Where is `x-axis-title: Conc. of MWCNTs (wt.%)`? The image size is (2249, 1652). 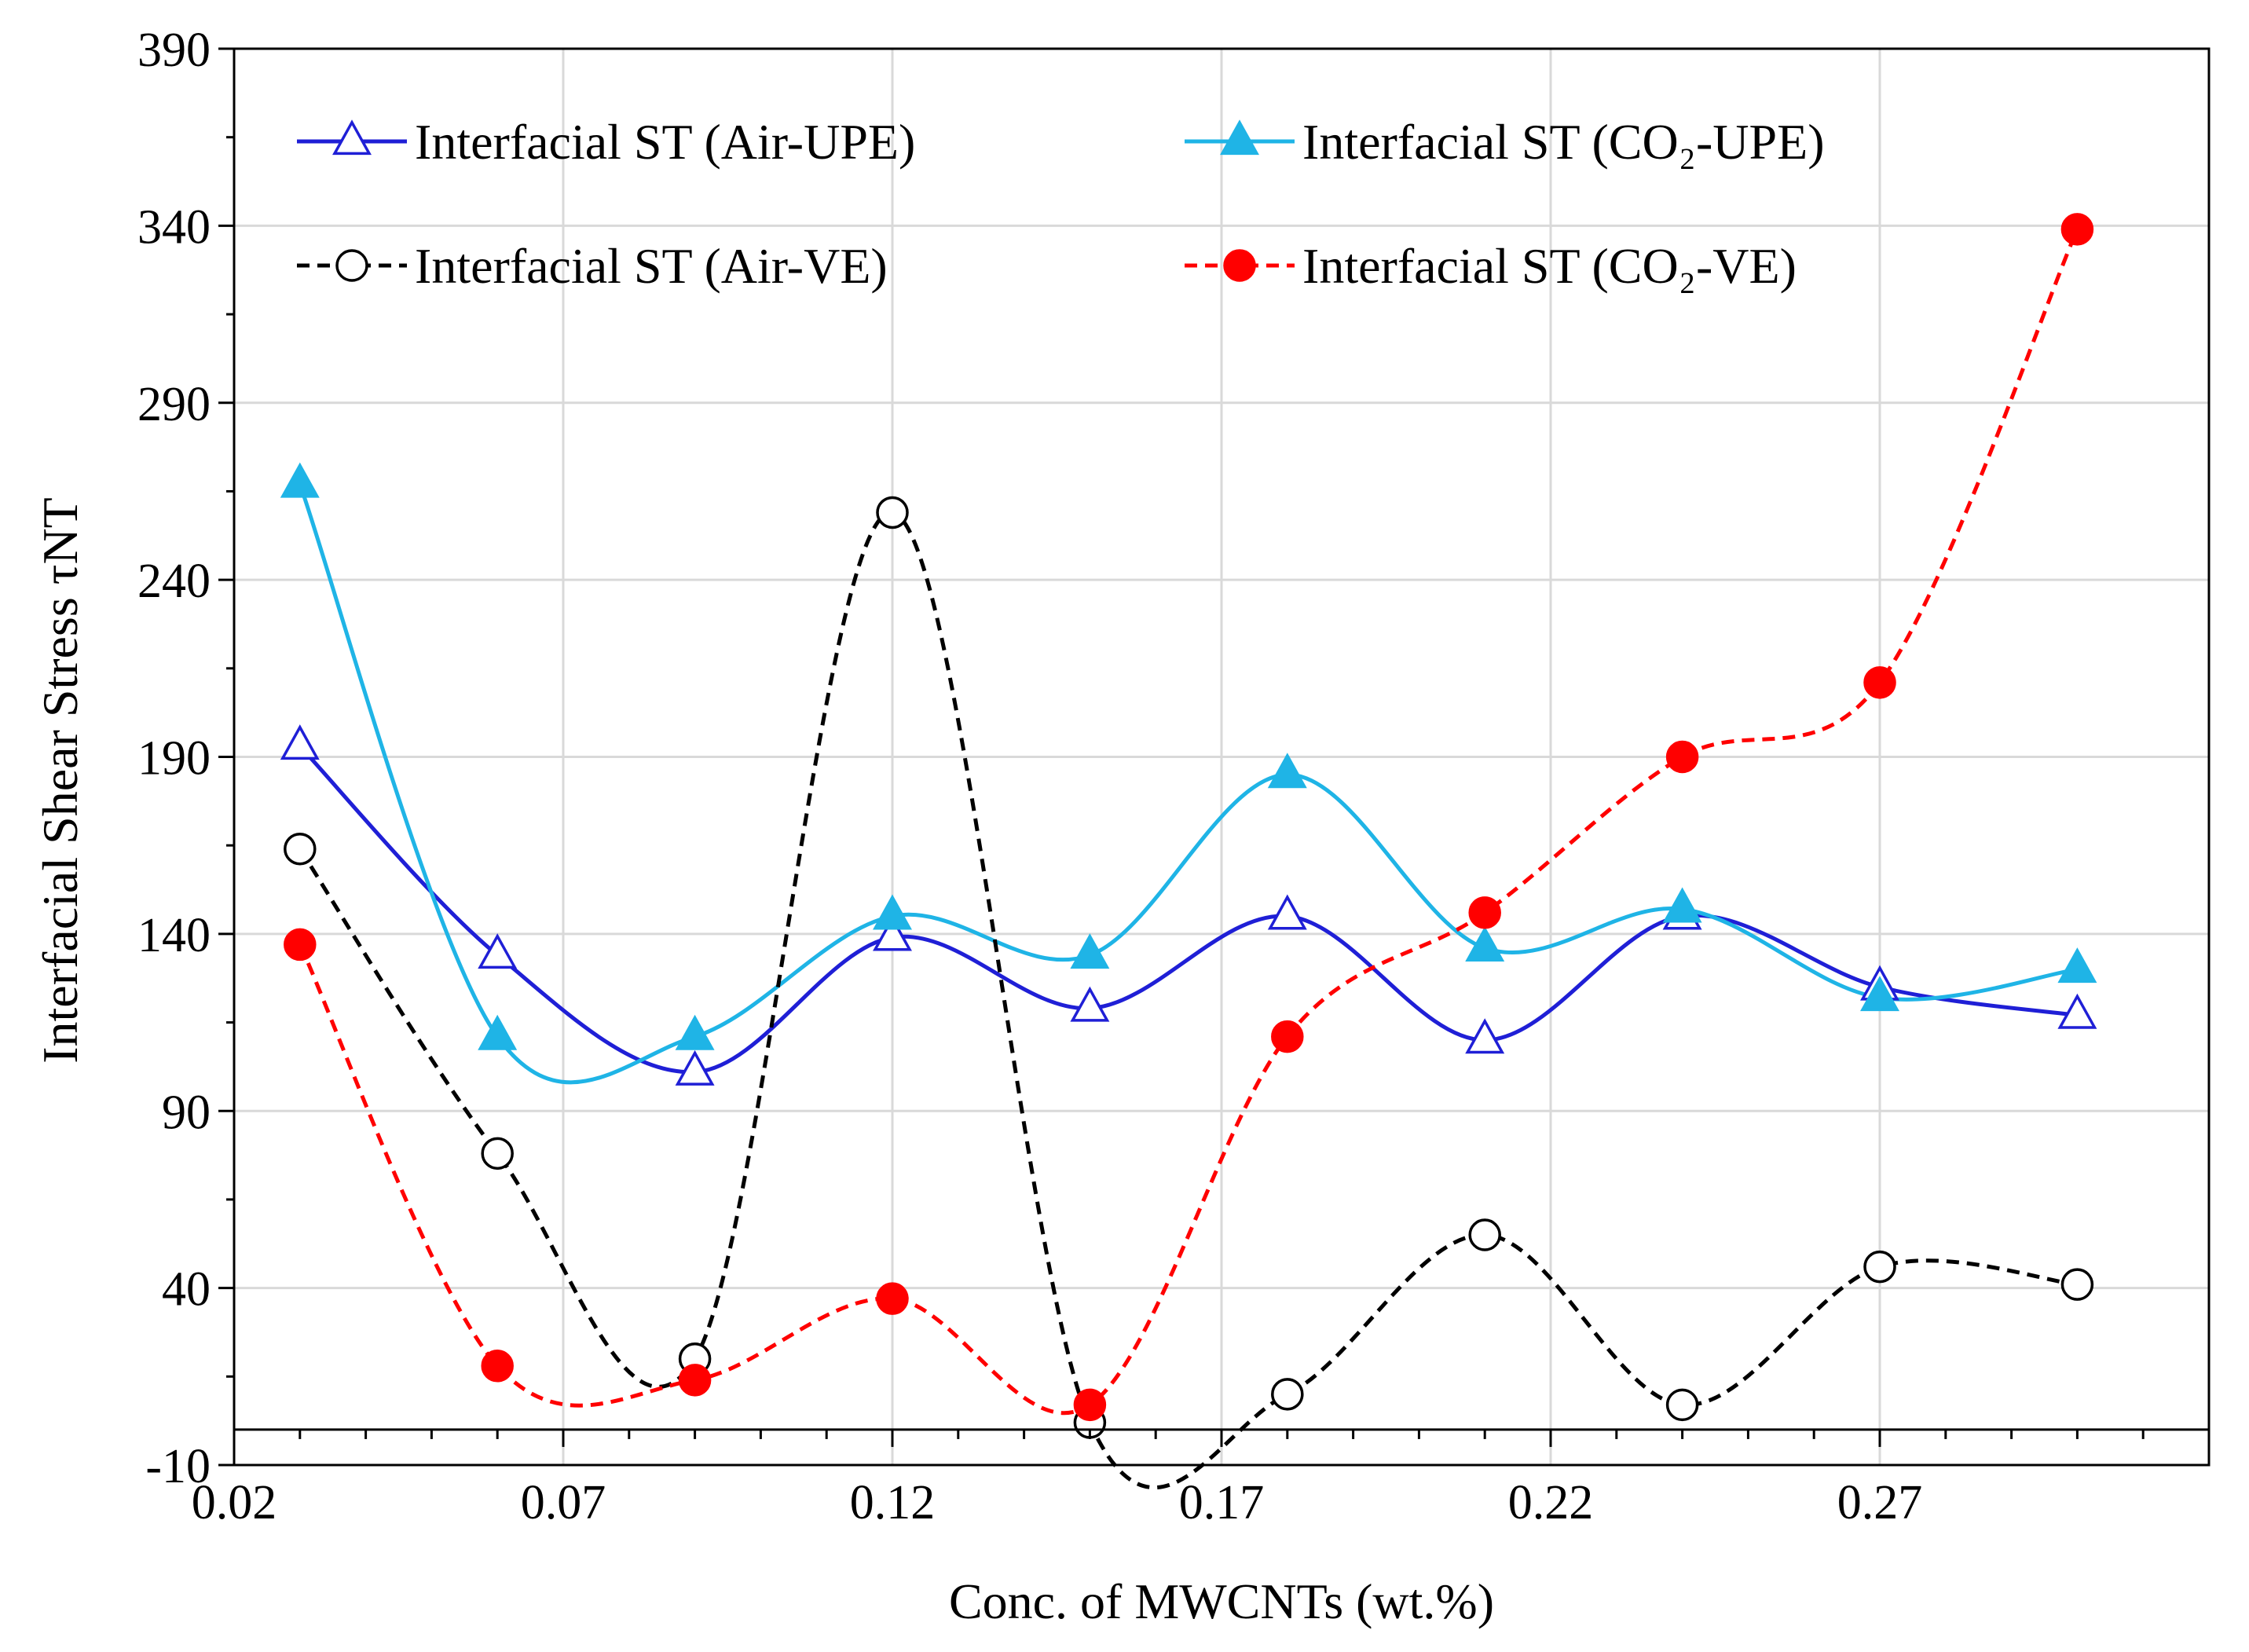
x-axis-title: Conc. of MWCNTs (wt.%) is located at coordinates (1221, 1601).